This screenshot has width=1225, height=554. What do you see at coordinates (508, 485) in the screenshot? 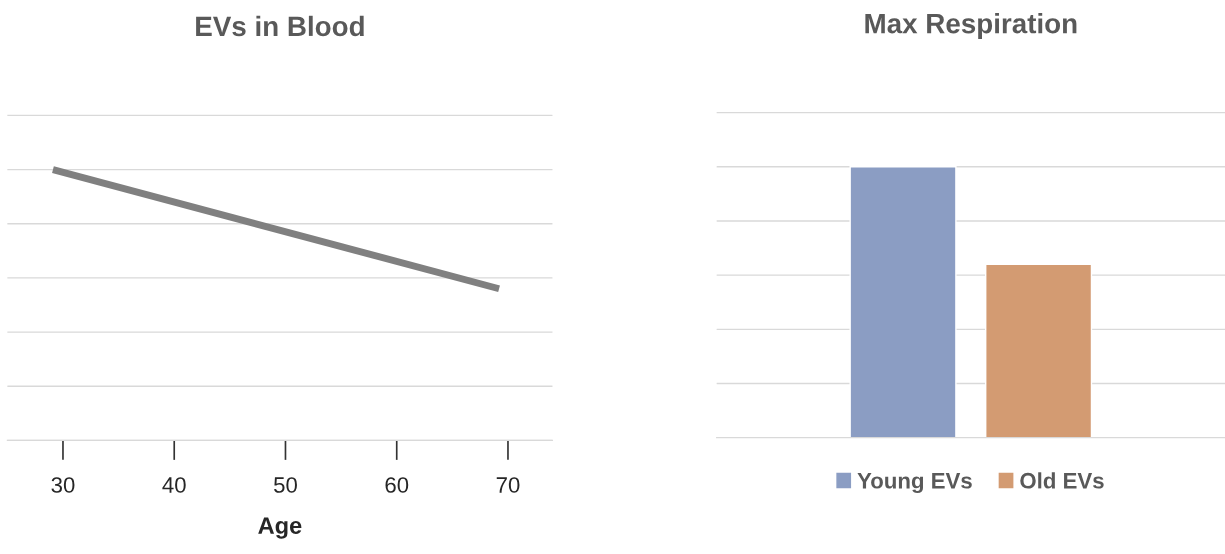
I see `x-tick-label: 70` at bounding box center [508, 485].